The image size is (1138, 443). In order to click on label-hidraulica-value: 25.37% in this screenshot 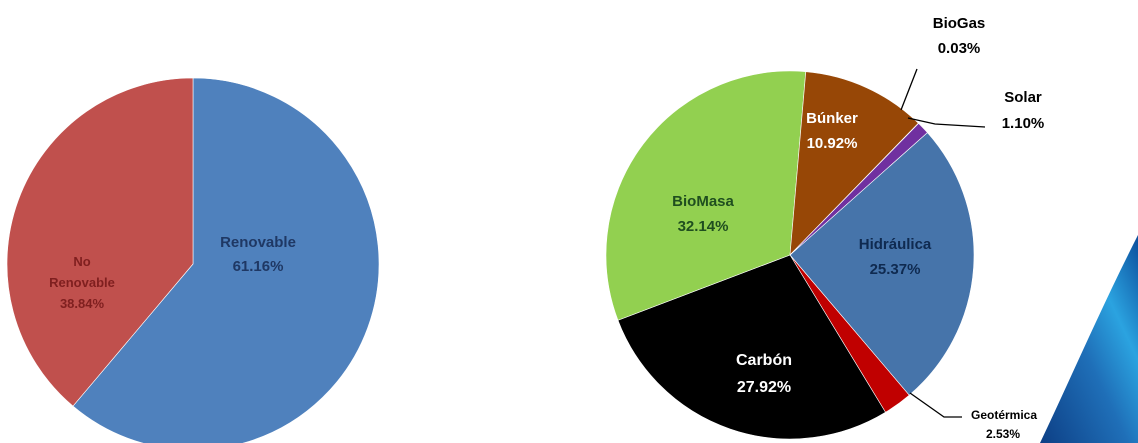, I will do `click(895, 269)`.